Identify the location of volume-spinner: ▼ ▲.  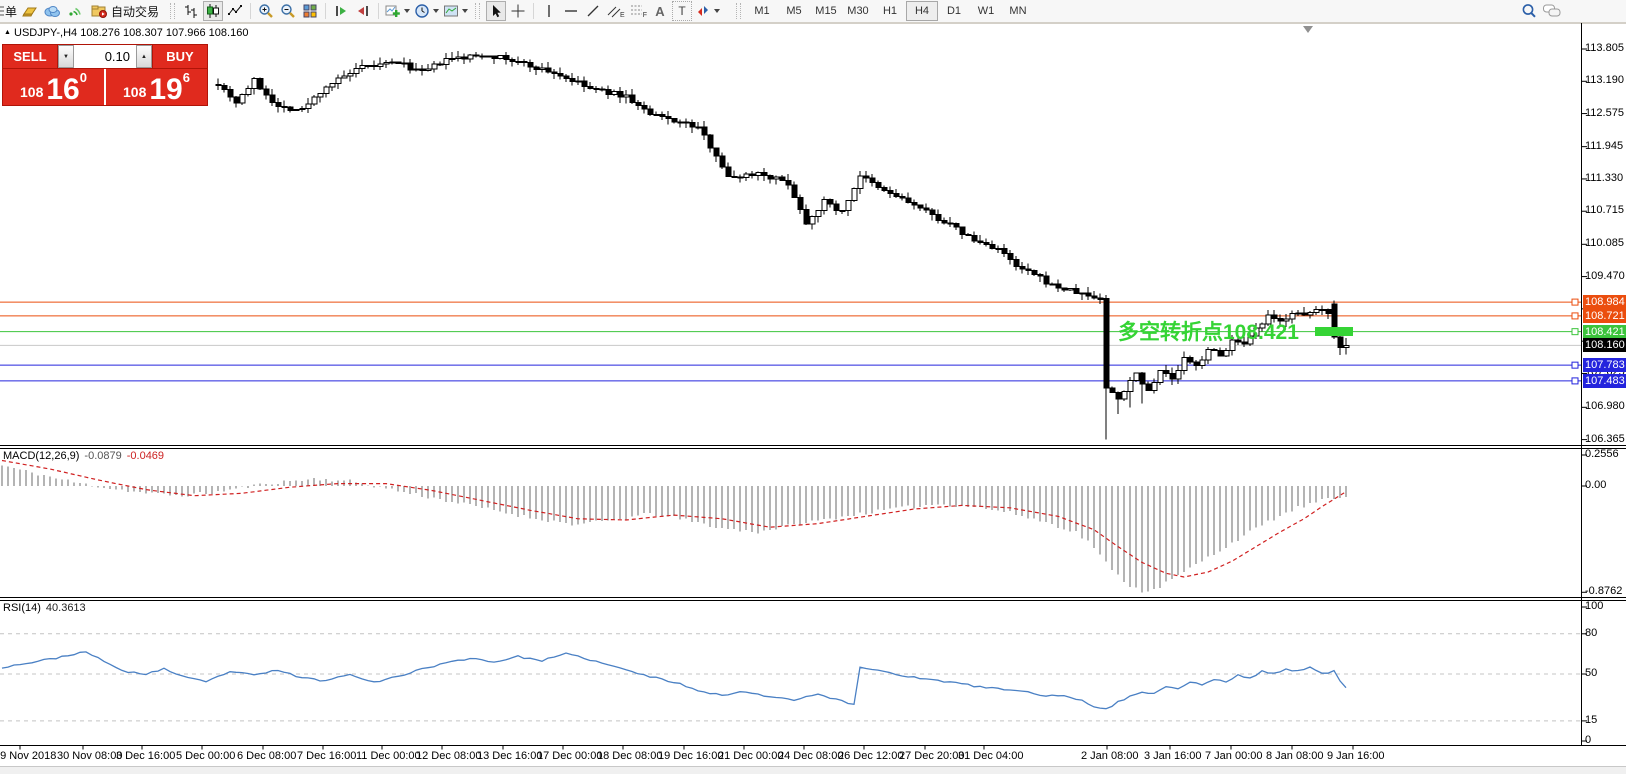
(105, 56).